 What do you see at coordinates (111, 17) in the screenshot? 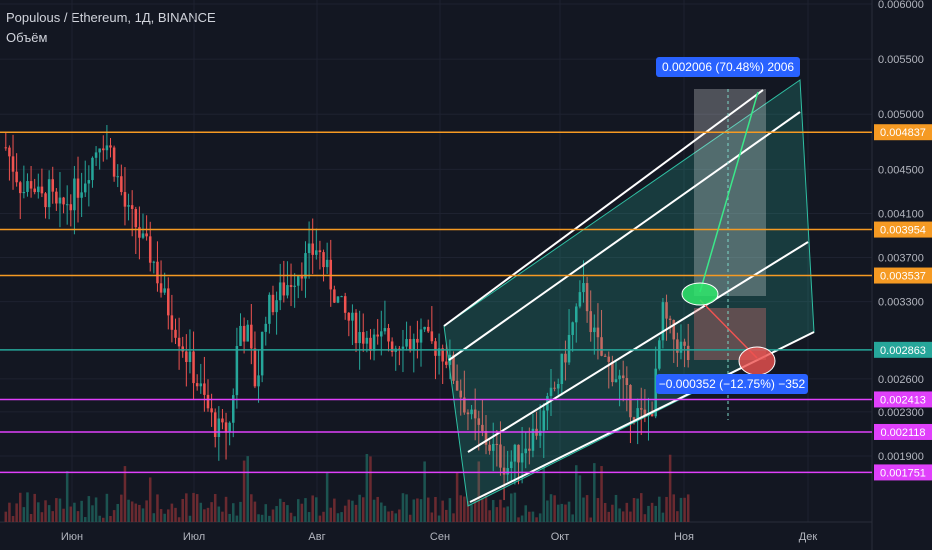
I see `symbol-title: Populous / Ethereum, 1Д, BINANCE` at bounding box center [111, 17].